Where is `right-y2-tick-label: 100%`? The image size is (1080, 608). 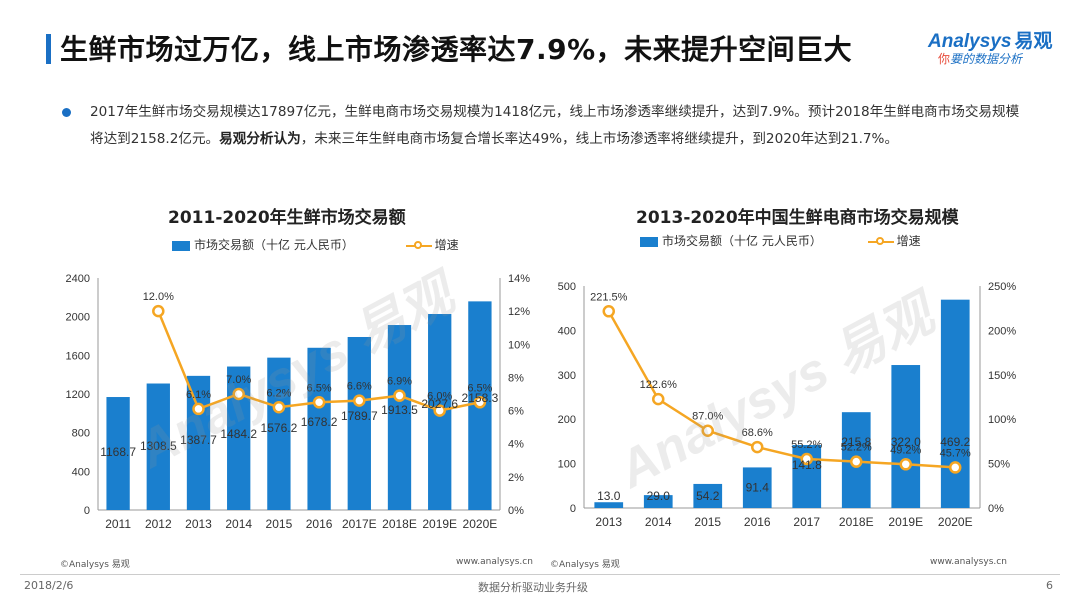 right-y2-tick-label: 100% is located at coordinates (1002, 420).